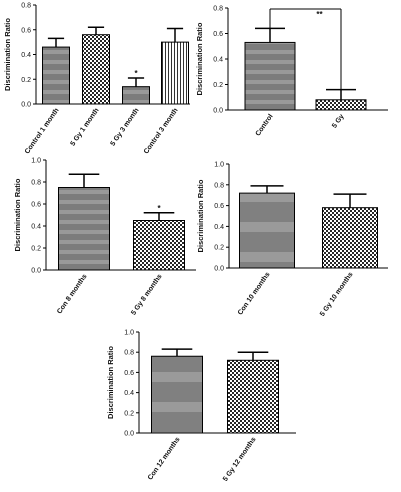 This screenshot has width=401, height=492. I want to click on x-tick-label: Control 3 month, so click(161, 131).